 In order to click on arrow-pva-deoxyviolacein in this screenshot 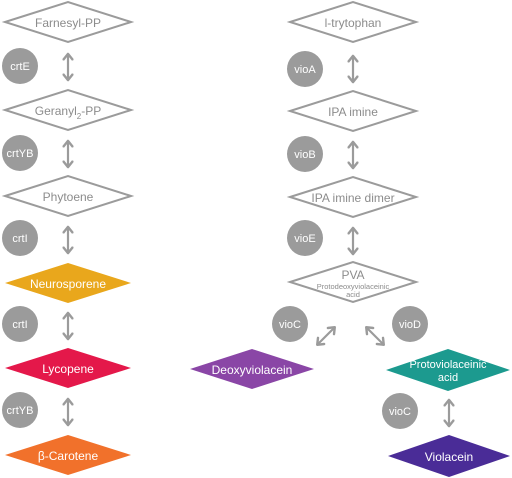, I will do `click(326, 336)`.